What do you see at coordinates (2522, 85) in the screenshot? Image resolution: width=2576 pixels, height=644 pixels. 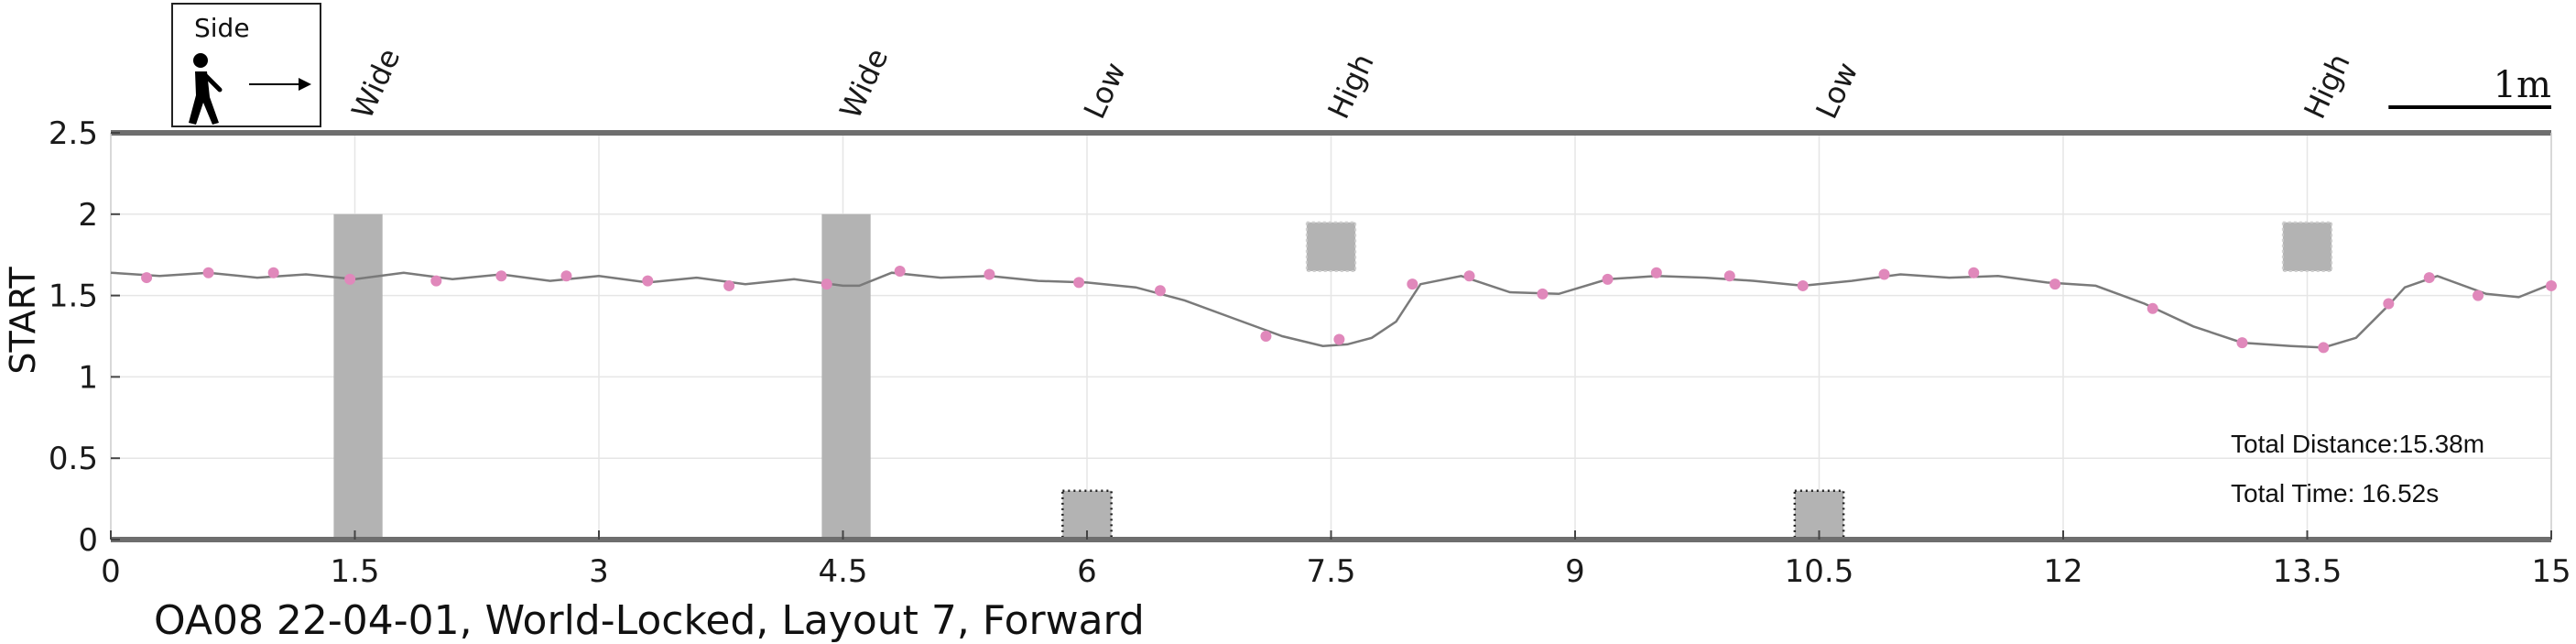 I see `scale-bar-label: 1m` at bounding box center [2522, 85].